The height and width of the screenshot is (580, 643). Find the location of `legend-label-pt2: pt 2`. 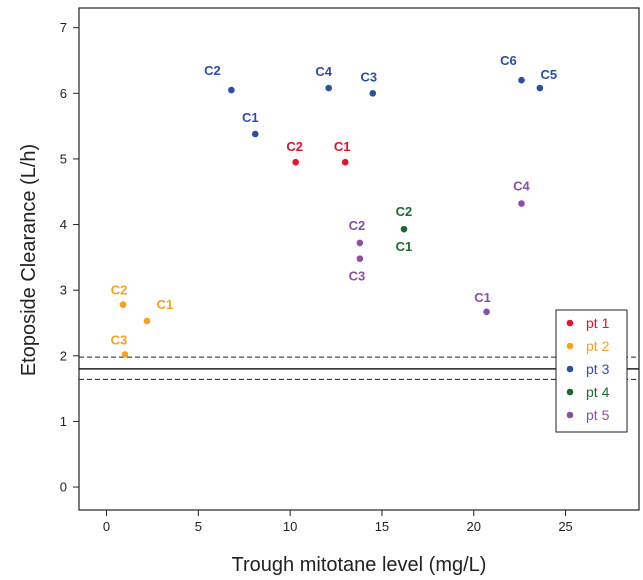

legend-label-pt2: pt 2 is located at coordinates (598, 346).